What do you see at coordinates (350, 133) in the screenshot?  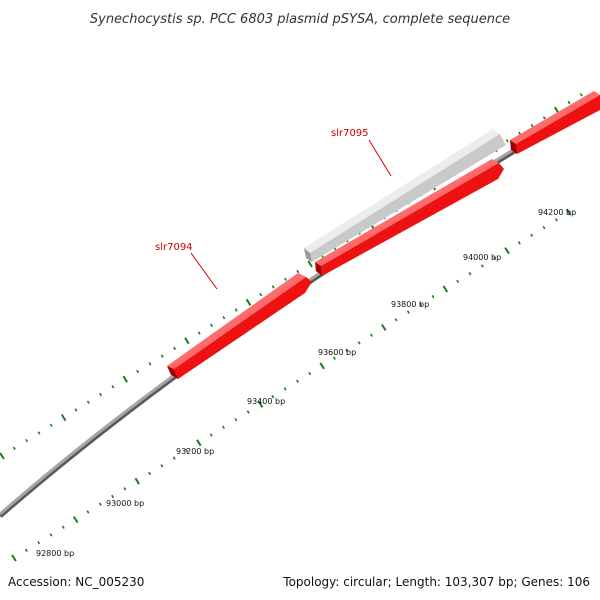 I see `slr7095-label: slr7095` at bounding box center [350, 133].